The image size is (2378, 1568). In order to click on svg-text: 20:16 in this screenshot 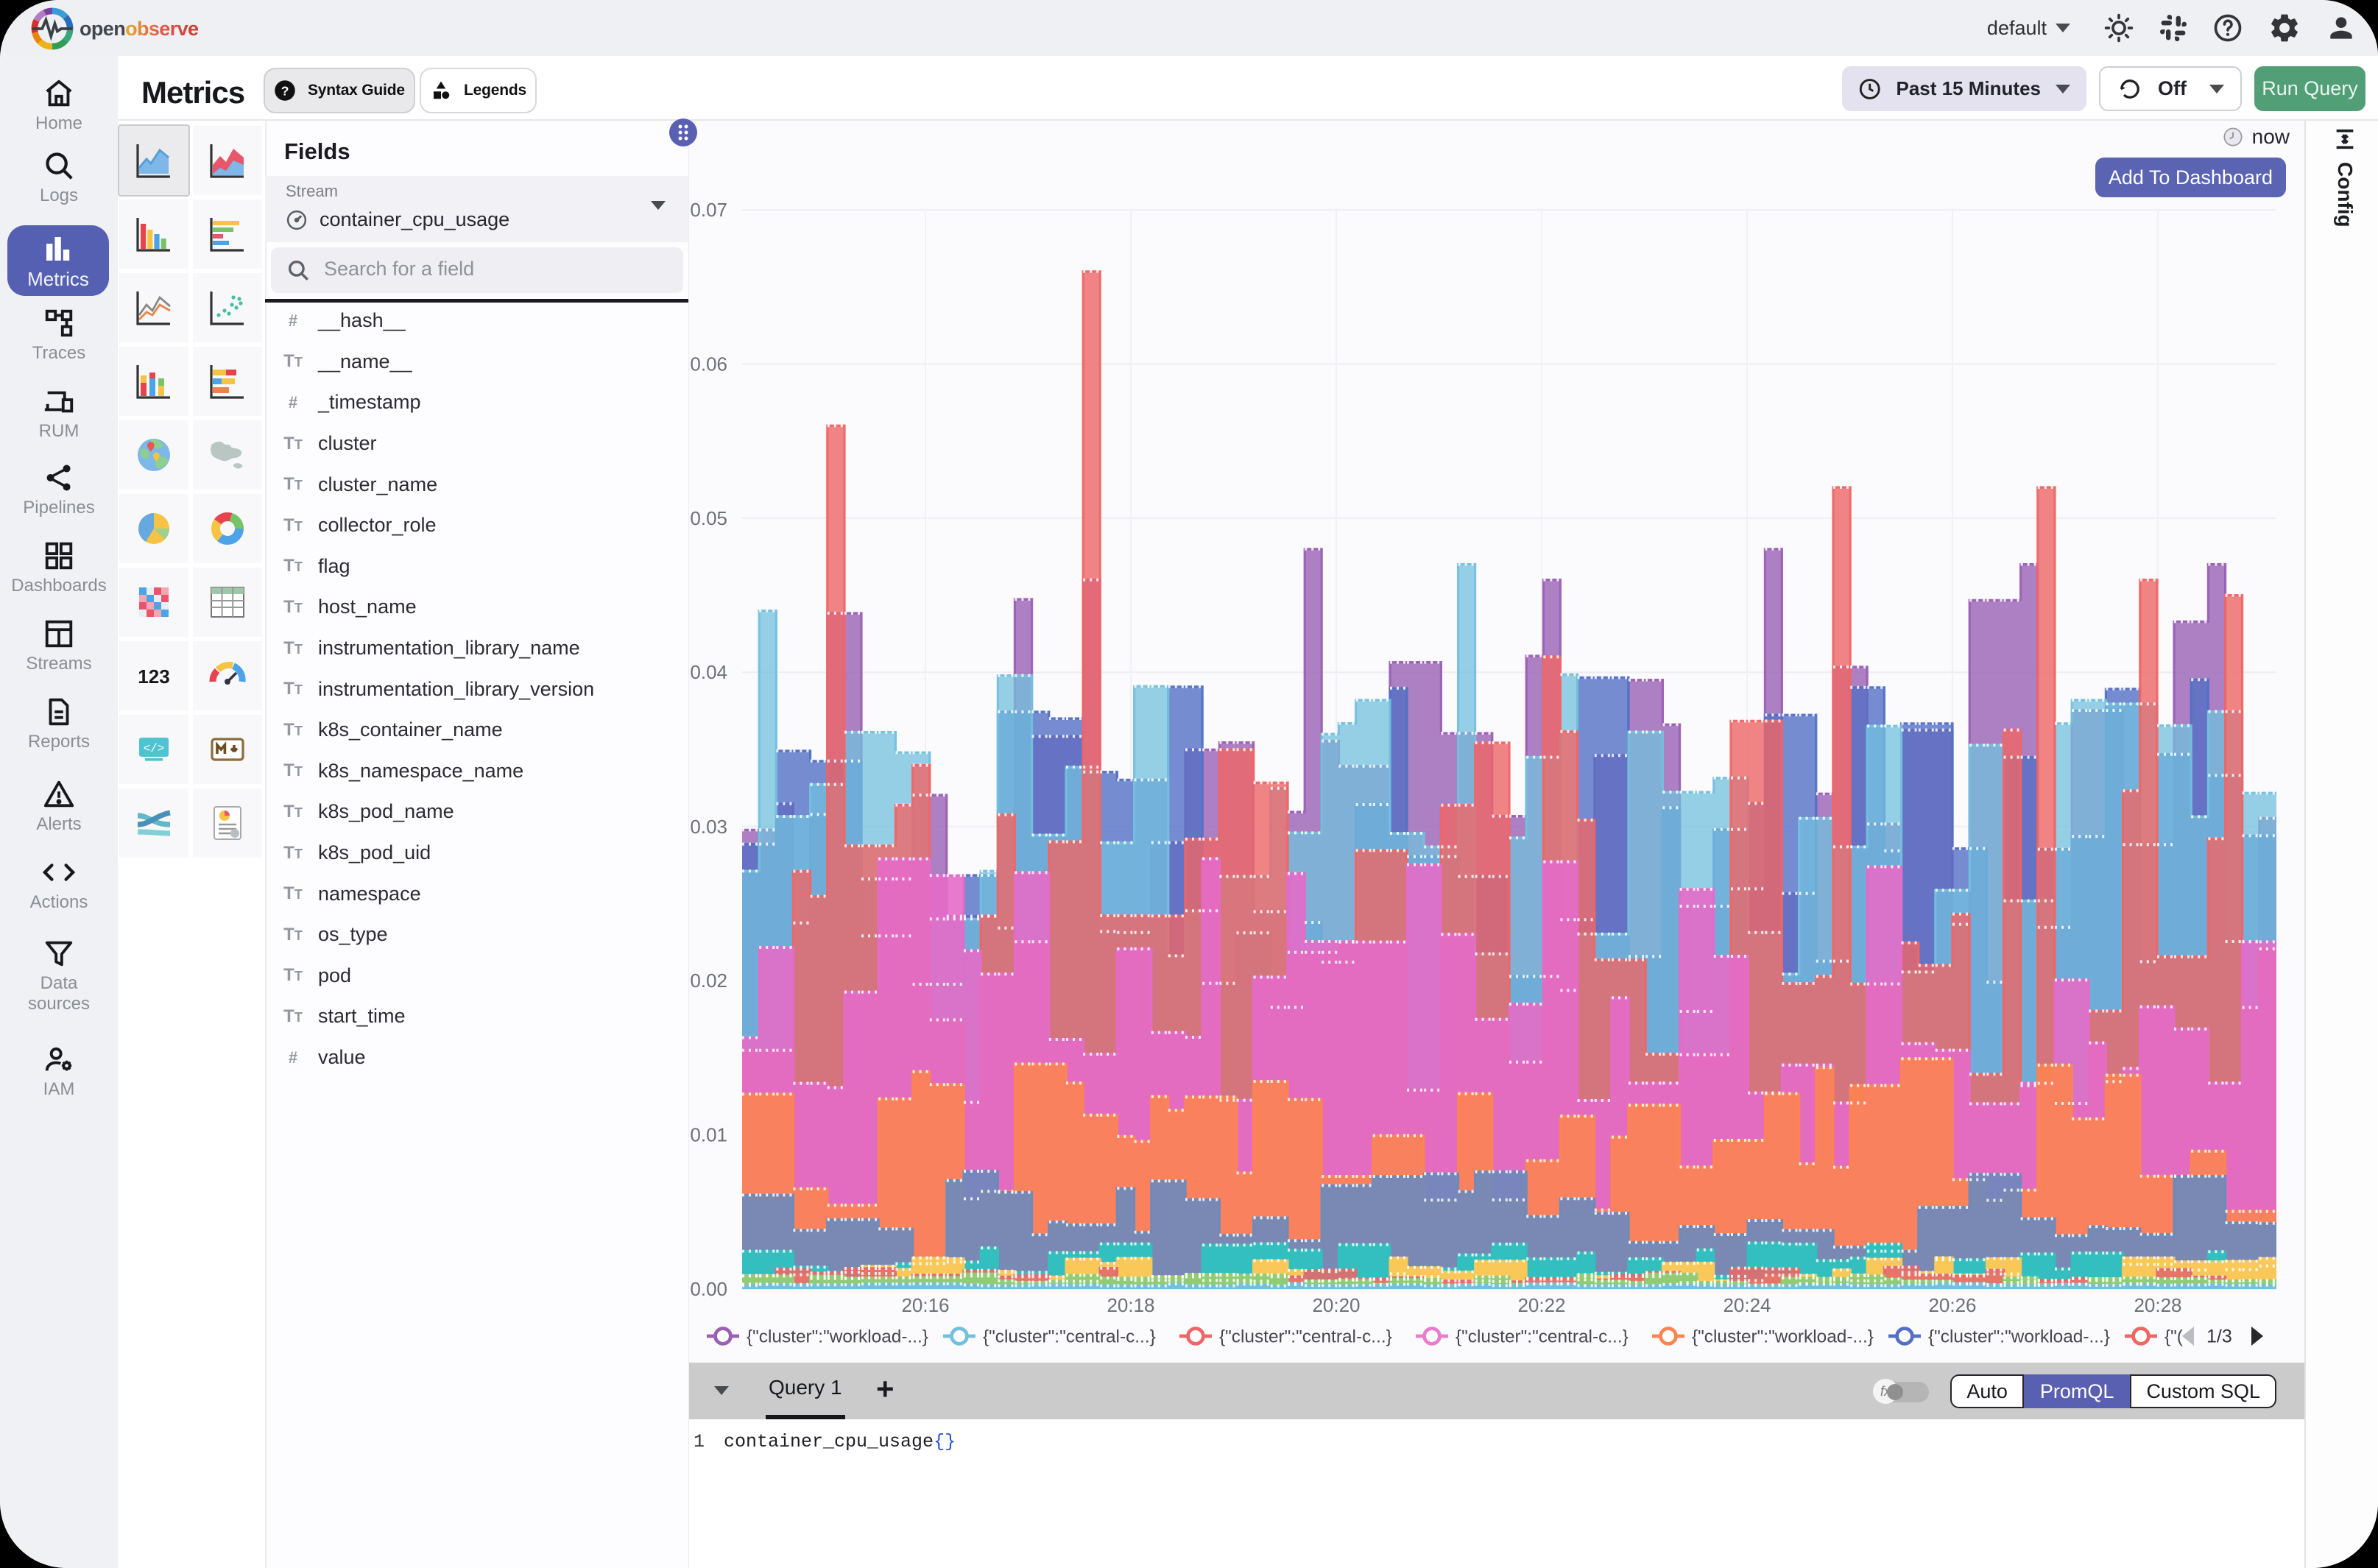, I will do `click(925, 1305)`.